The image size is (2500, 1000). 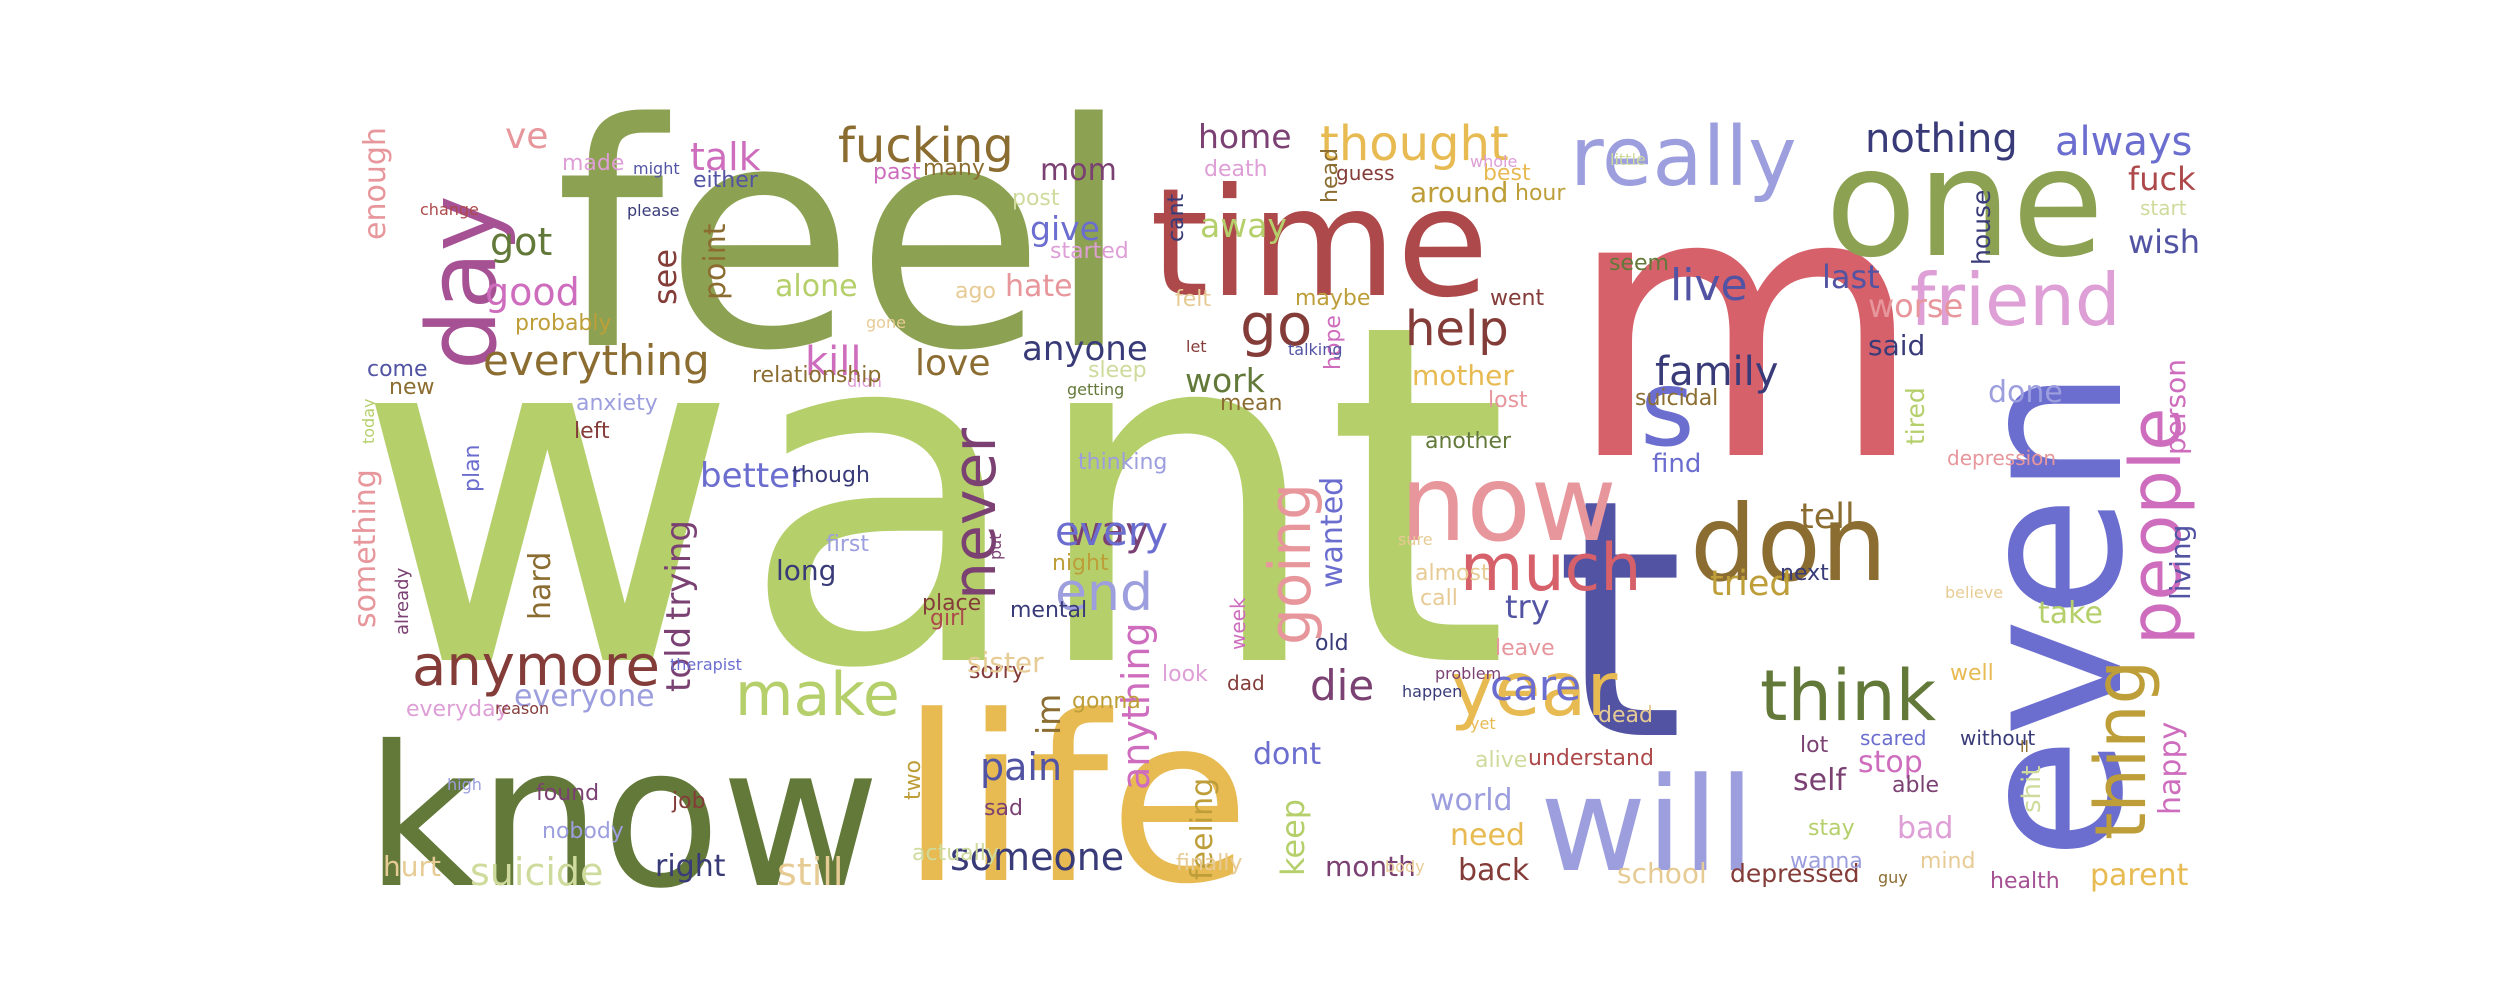 What do you see at coordinates (715, 261) in the screenshot?
I see `word-point: point` at bounding box center [715, 261].